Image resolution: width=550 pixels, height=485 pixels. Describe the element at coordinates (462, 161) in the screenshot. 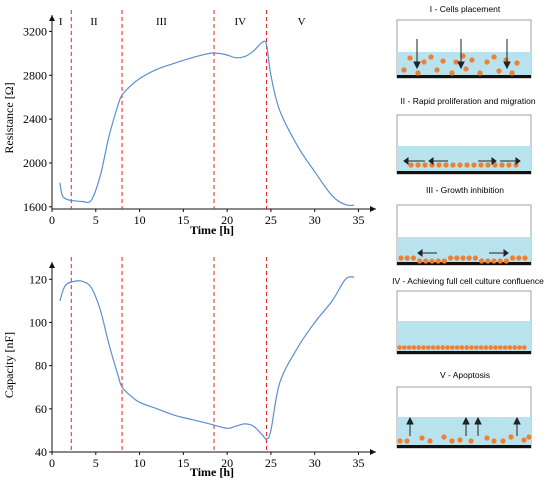

I see `arrows-horizontal` at that location.